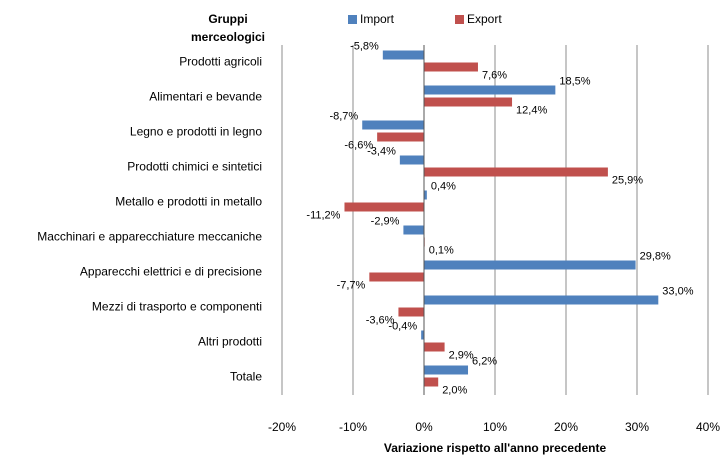 Image resolution: width=723 pixels, height=457 pixels. What do you see at coordinates (188, 202) in the screenshot?
I see `y-tick-label: Metallo e prodotti in metallo` at bounding box center [188, 202].